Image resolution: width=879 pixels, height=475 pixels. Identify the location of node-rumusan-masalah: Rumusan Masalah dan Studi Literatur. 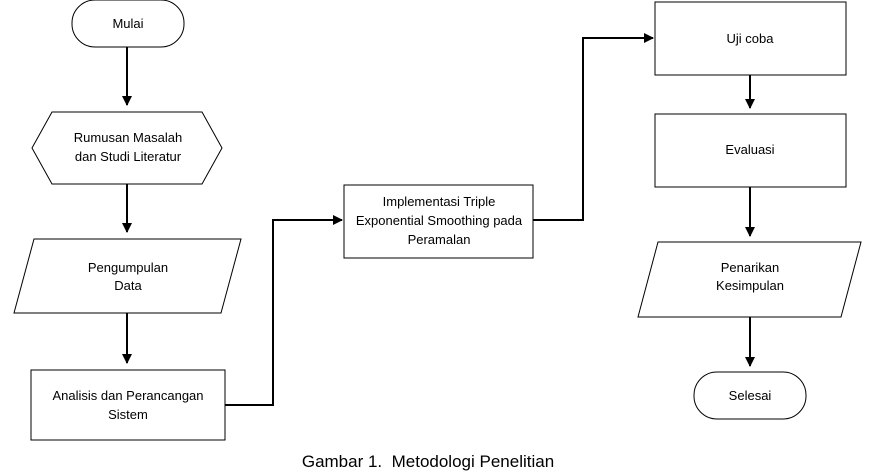
(127, 148).